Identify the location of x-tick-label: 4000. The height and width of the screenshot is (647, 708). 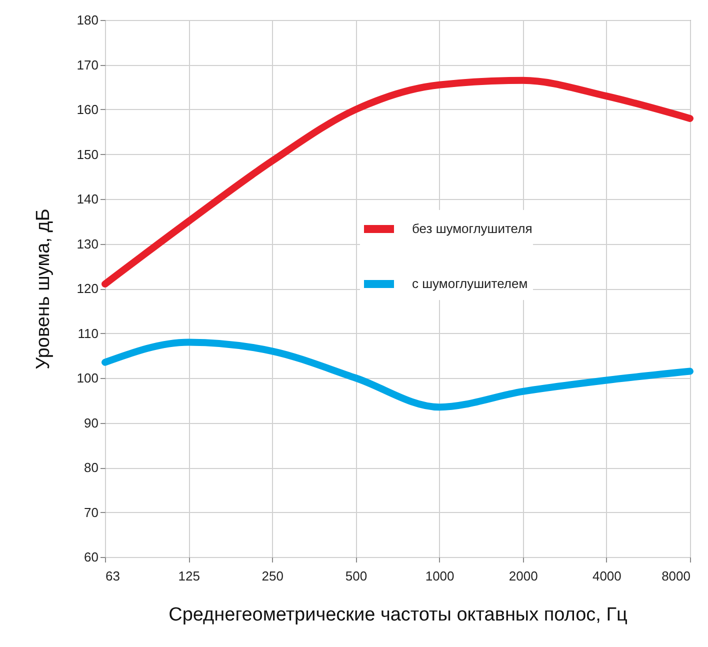
(607, 576).